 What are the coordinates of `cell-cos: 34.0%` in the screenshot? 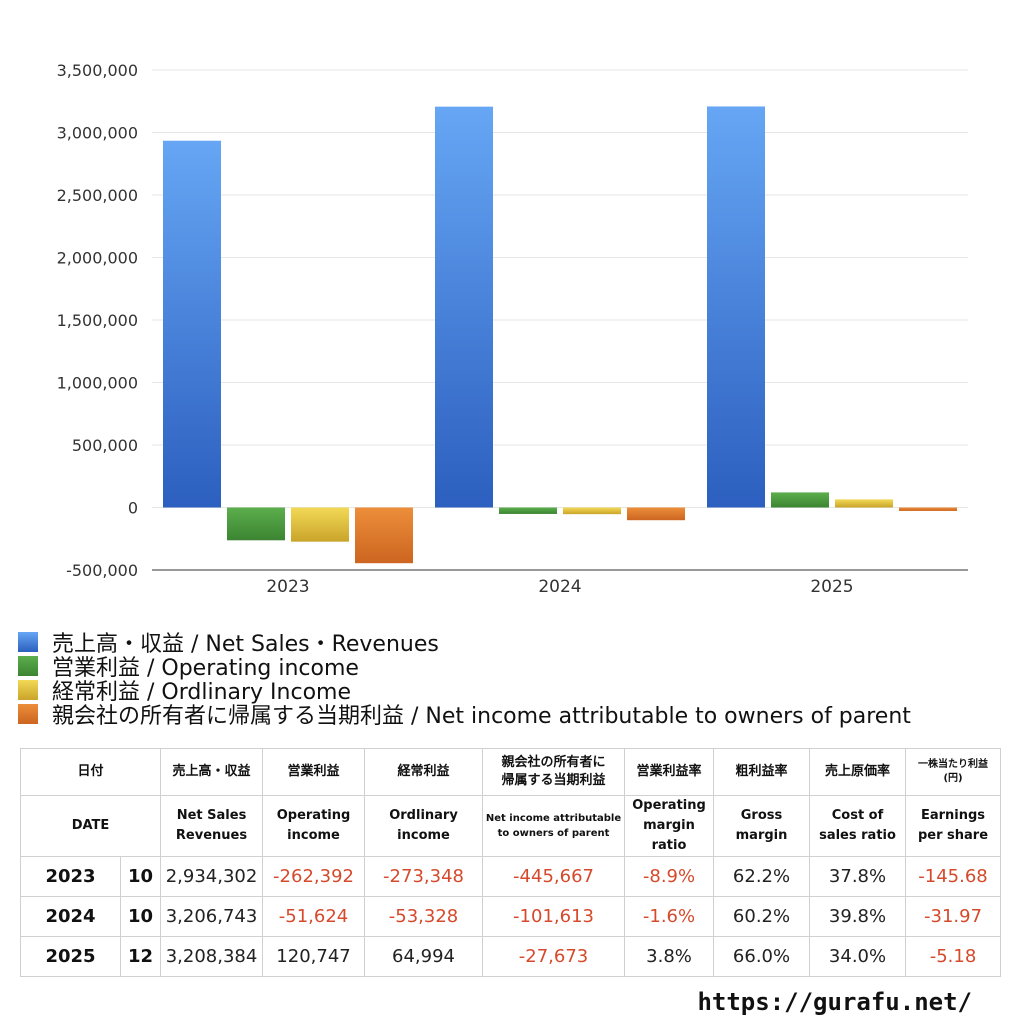 It's located at (858, 956).